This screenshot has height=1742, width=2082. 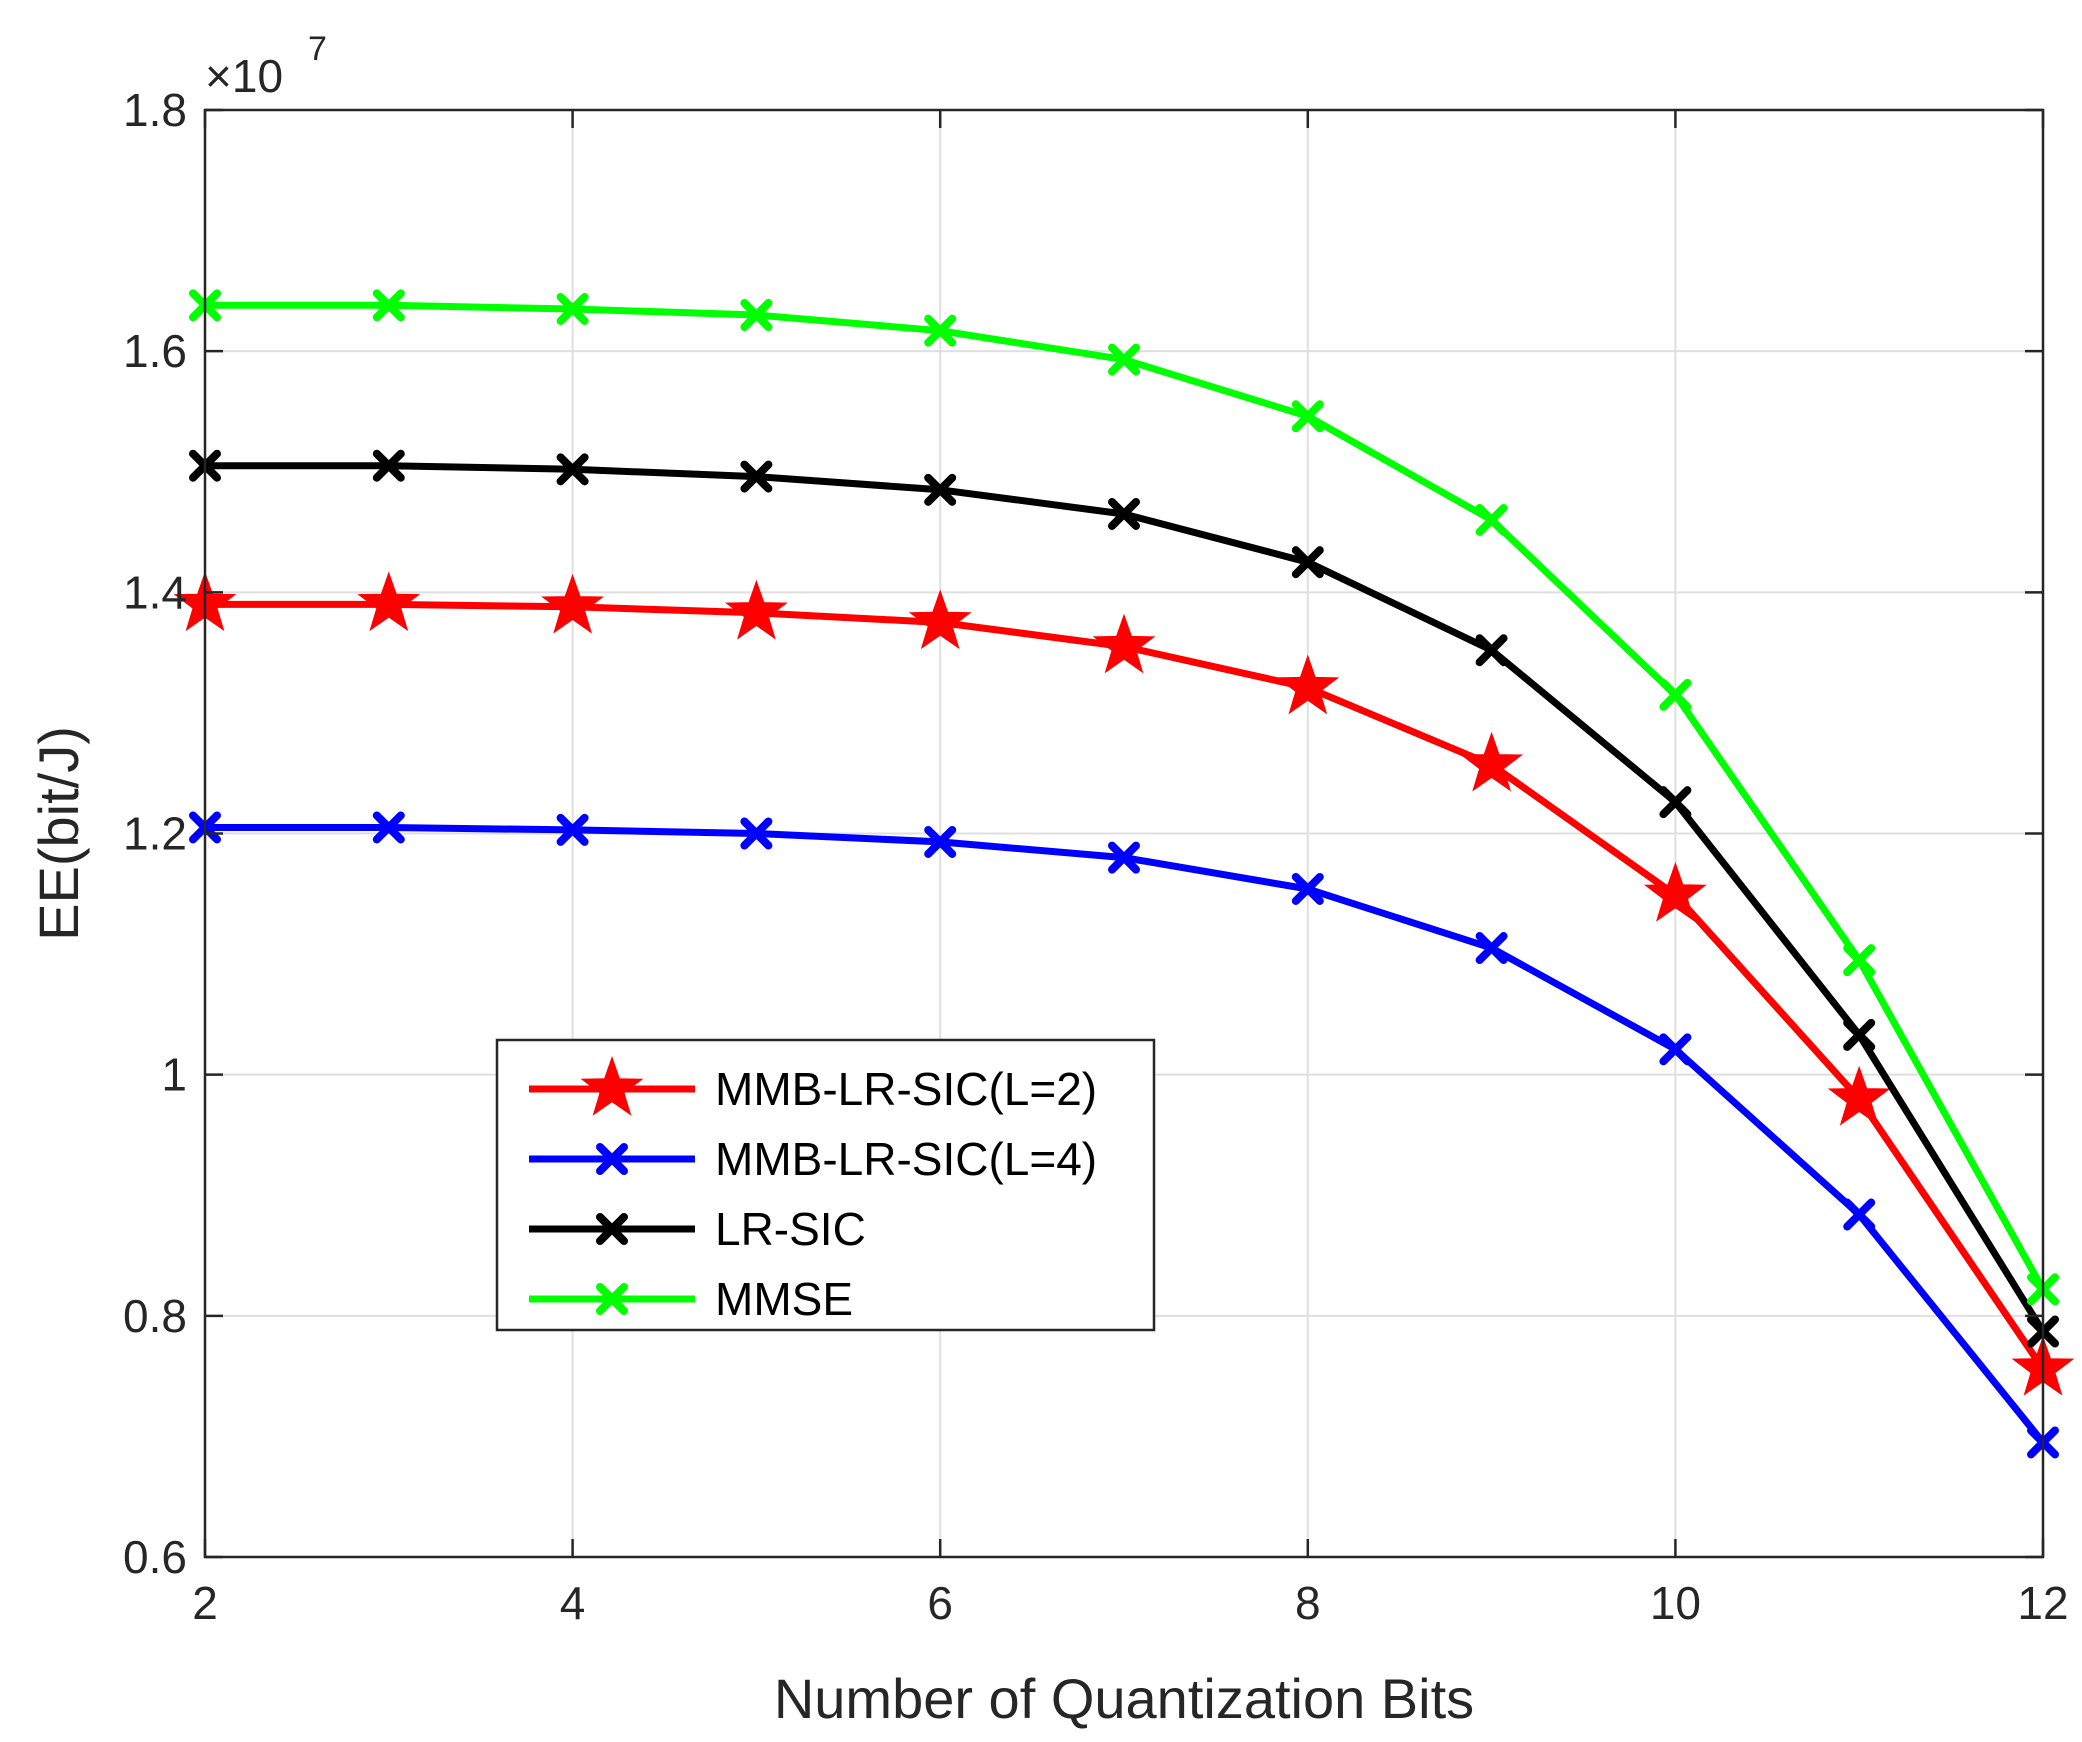 What do you see at coordinates (697, 1229) in the screenshot?
I see `legend-item: LR-SIC` at bounding box center [697, 1229].